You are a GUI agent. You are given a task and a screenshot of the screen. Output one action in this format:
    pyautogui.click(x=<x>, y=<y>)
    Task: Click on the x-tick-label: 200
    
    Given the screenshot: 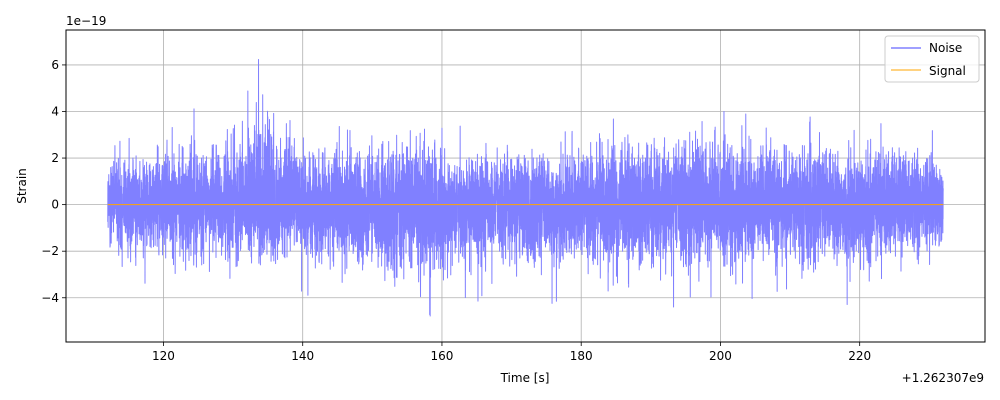 What is the action you would take?
    pyautogui.click(x=720, y=356)
    